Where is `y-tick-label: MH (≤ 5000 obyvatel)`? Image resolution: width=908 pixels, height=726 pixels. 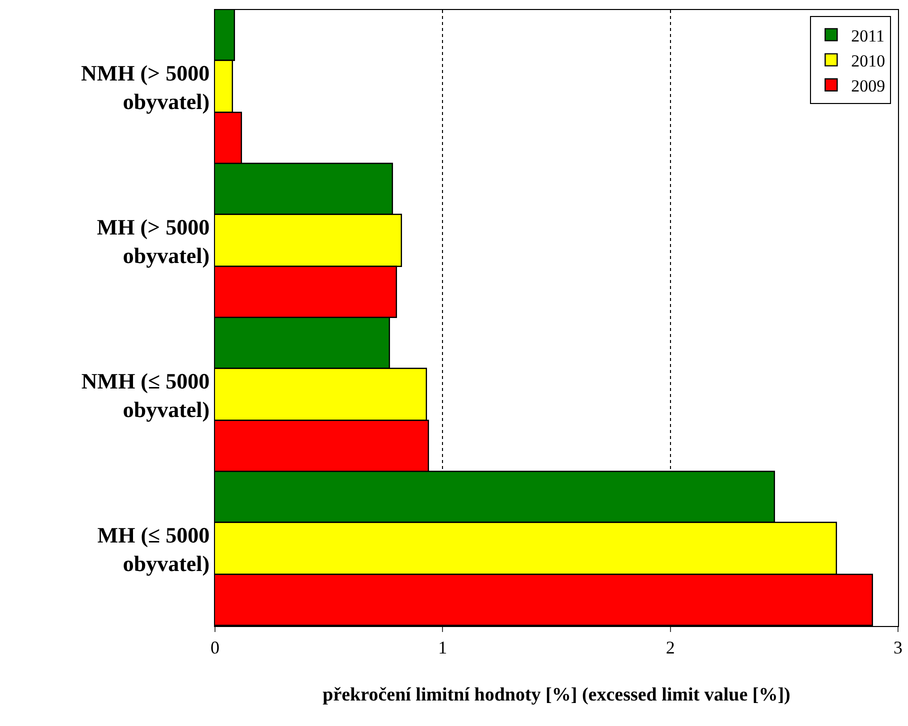
y-tick-label: MH (≤ 5000 obyvatel) is located at coordinates (153, 549).